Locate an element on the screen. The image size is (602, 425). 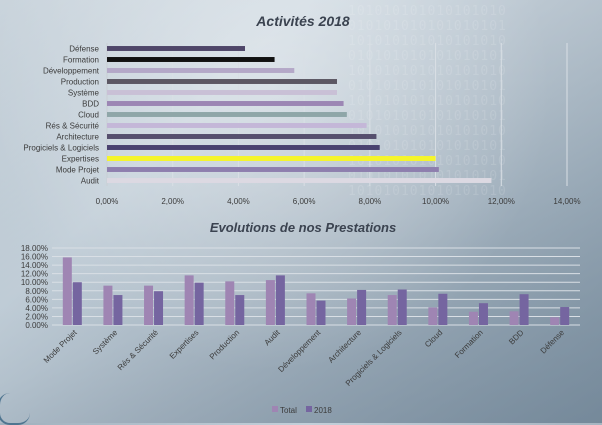
chart1-x-tick-label: 0,00% is located at coordinates (107, 201).